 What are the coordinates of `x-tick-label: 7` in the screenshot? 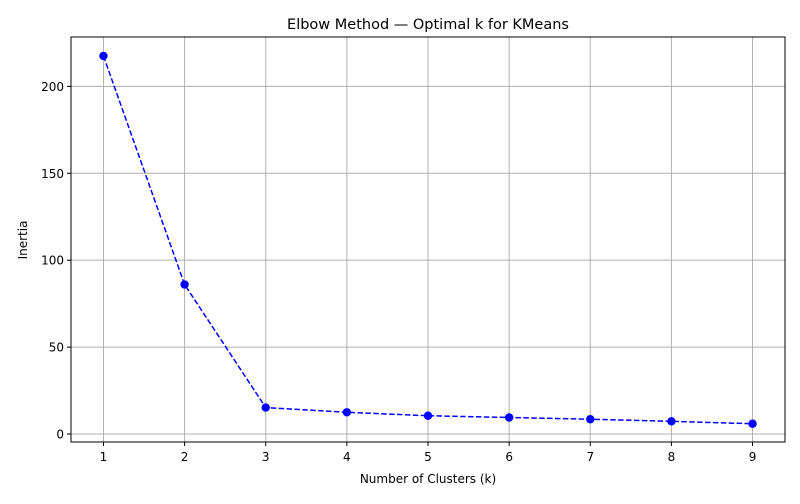 It's located at (590, 457).